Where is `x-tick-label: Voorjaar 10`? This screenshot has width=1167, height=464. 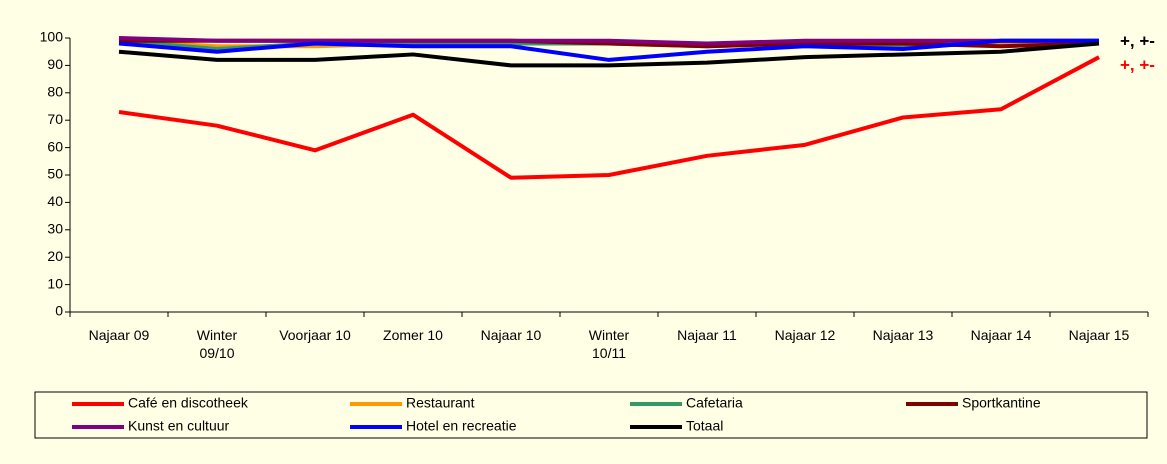 x-tick-label: Voorjaar 10 is located at coordinates (315, 335).